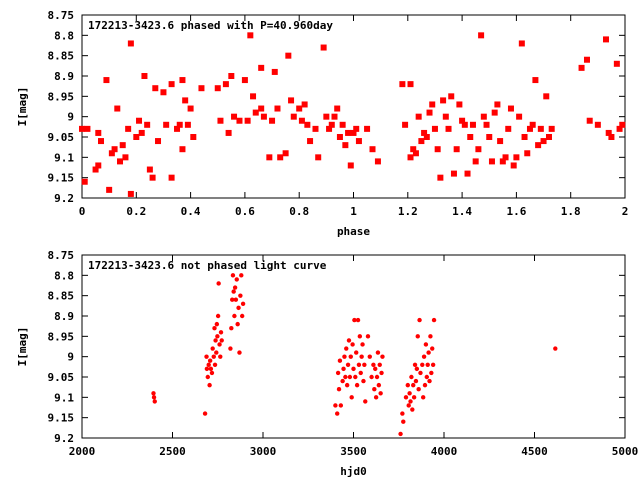  What do you see at coordinates (64, 438) in the screenshot?
I see `y-tick-label: 9.2` at bounding box center [64, 438].